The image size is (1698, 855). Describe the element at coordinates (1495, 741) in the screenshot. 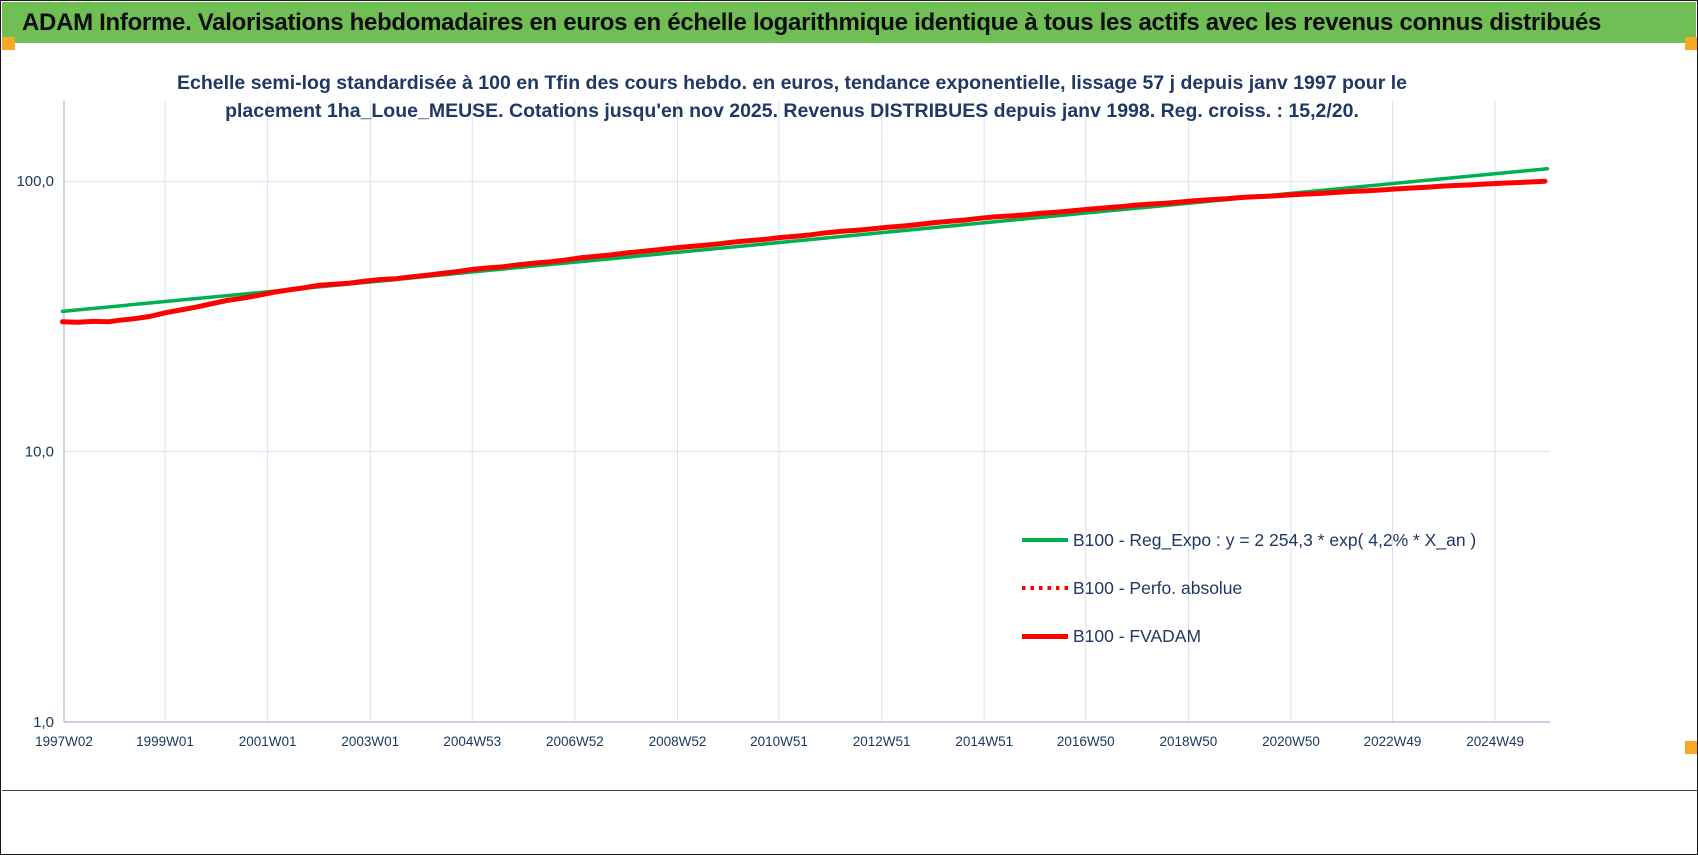

I see `x-tick-label: 2024W49` at that location.